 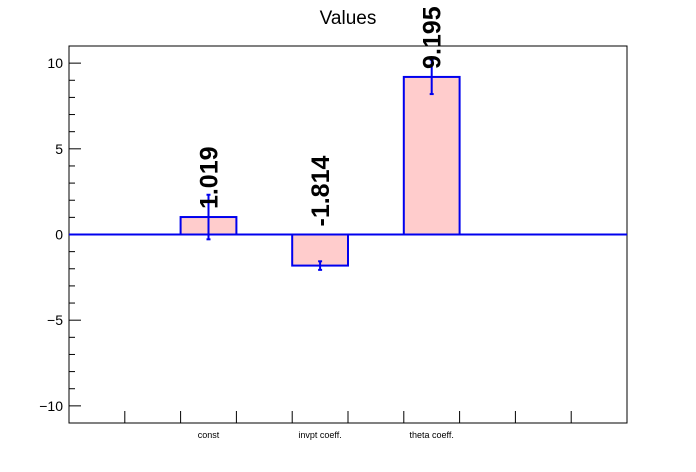 What do you see at coordinates (59, 235) in the screenshot?
I see `y-tick-label: 0` at bounding box center [59, 235].